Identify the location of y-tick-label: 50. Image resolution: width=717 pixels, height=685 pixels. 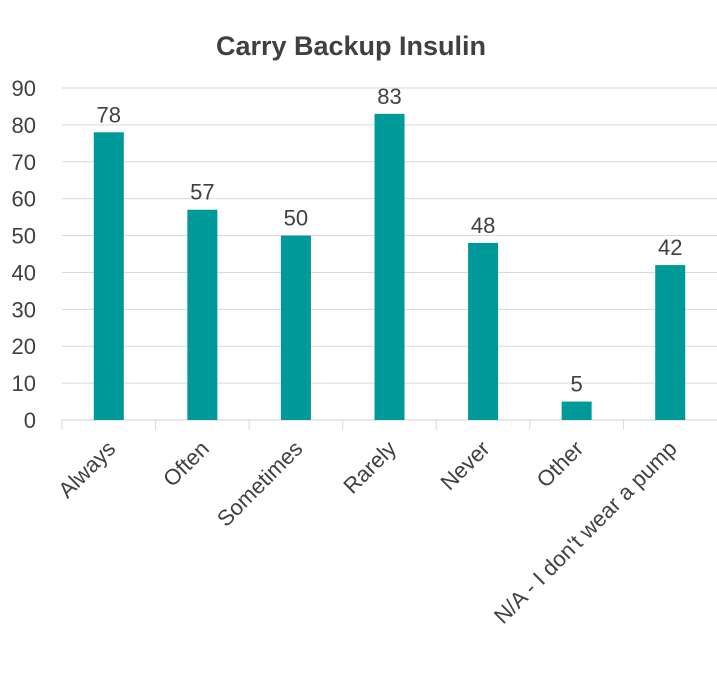
(24, 236).